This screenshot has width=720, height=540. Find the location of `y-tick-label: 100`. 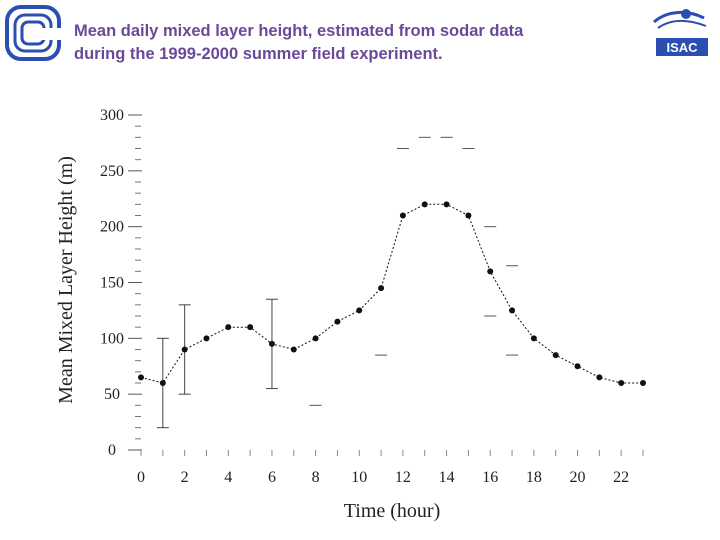

y-tick-label: 100 is located at coordinates (112, 338).